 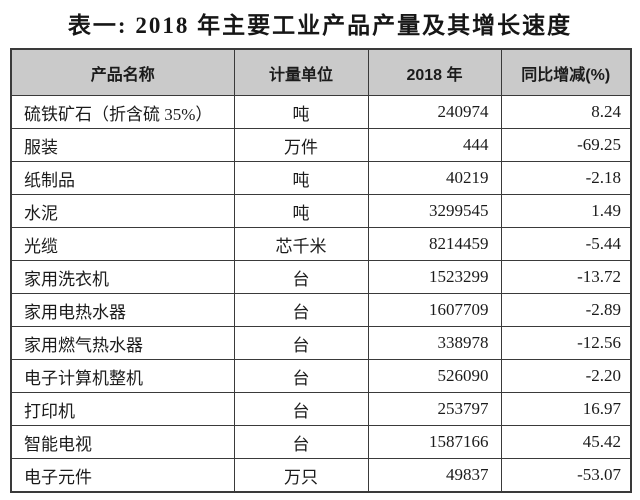 What do you see at coordinates (301, 475) in the screenshot?
I see `unit-cell: 万只` at bounding box center [301, 475].